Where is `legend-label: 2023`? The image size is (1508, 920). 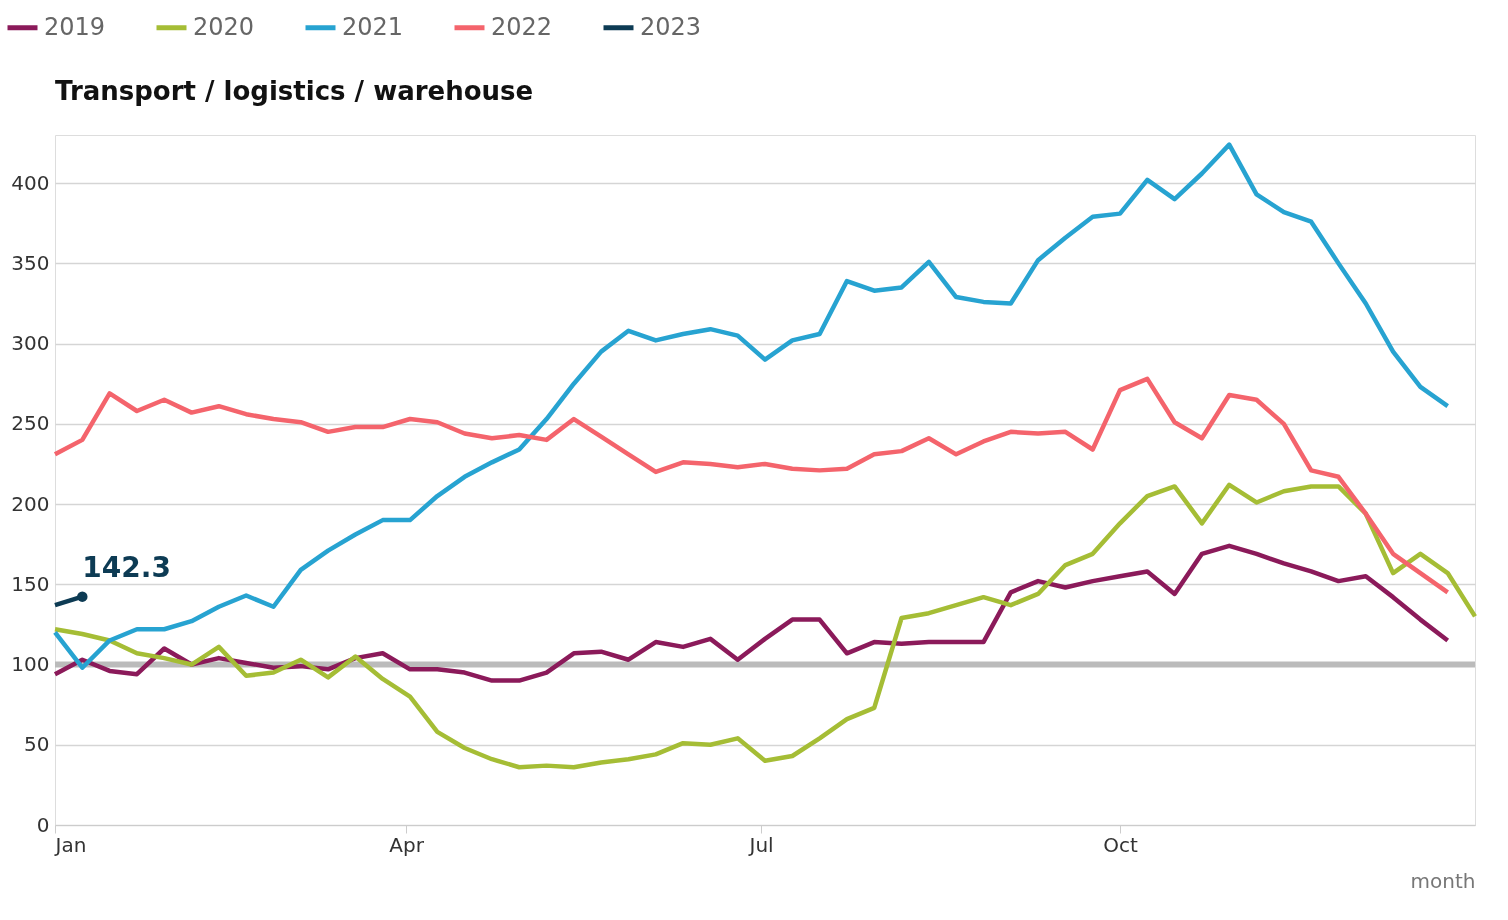 legend-label: 2023 is located at coordinates (671, 26).